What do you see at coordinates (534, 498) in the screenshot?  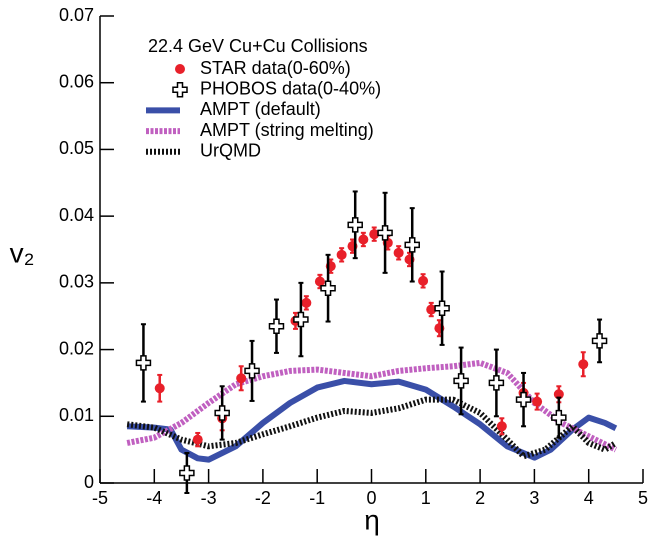 I see `x-tick-label: 3` at bounding box center [534, 498].